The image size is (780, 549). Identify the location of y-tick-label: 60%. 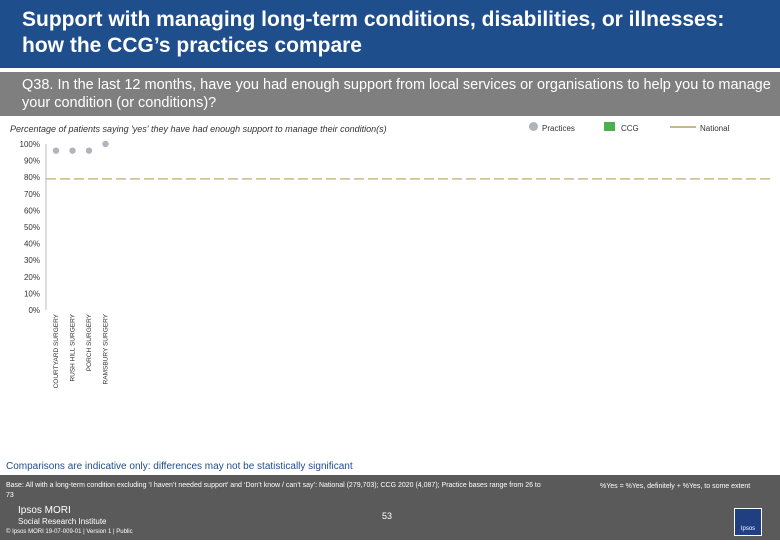
(32, 210).